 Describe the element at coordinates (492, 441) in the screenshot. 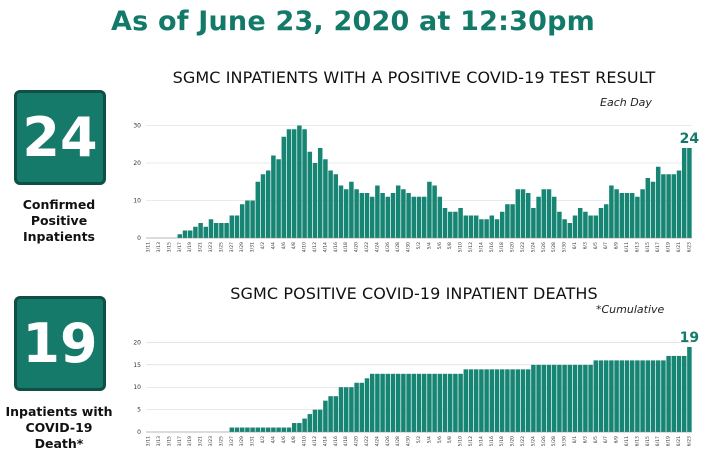

I see `deaths-x-tick-label: 5/16` at that location.